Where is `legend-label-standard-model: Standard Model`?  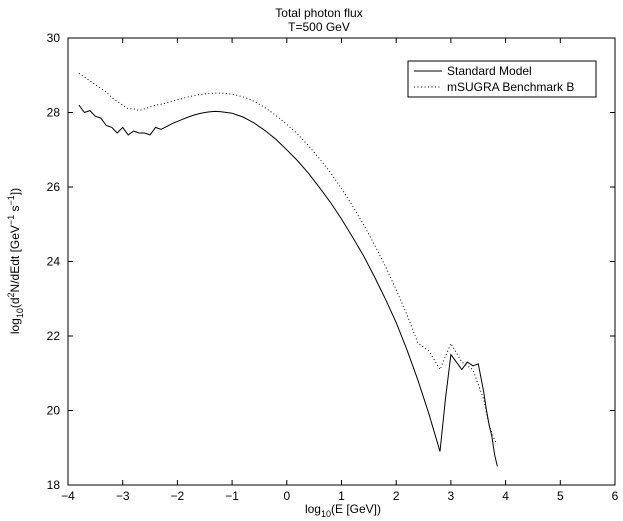 legend-label-standard-model: Standard Model is located at coordinates (489, 71).